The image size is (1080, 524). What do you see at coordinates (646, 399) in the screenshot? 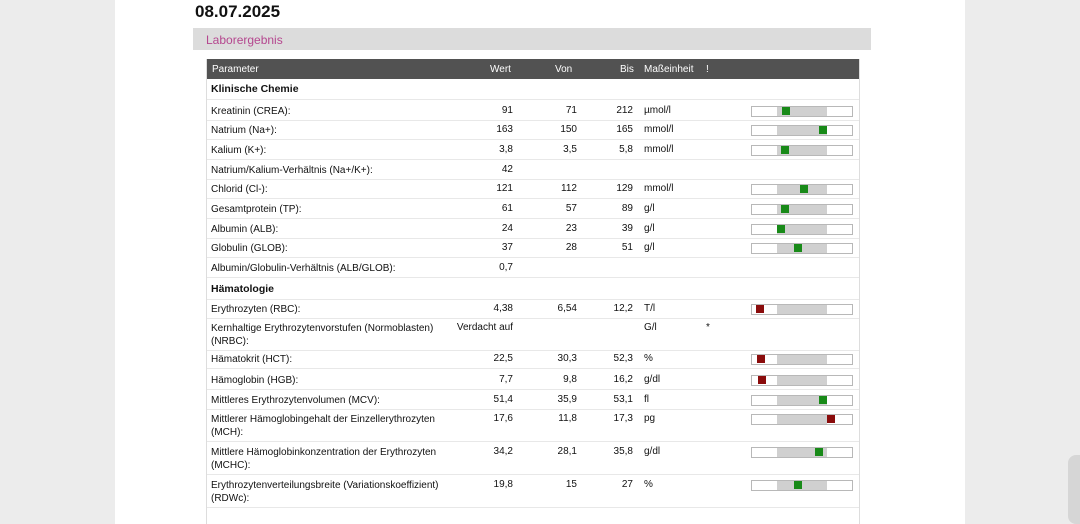
I see `unit-cell: fl` at bounding box center [646, 399].